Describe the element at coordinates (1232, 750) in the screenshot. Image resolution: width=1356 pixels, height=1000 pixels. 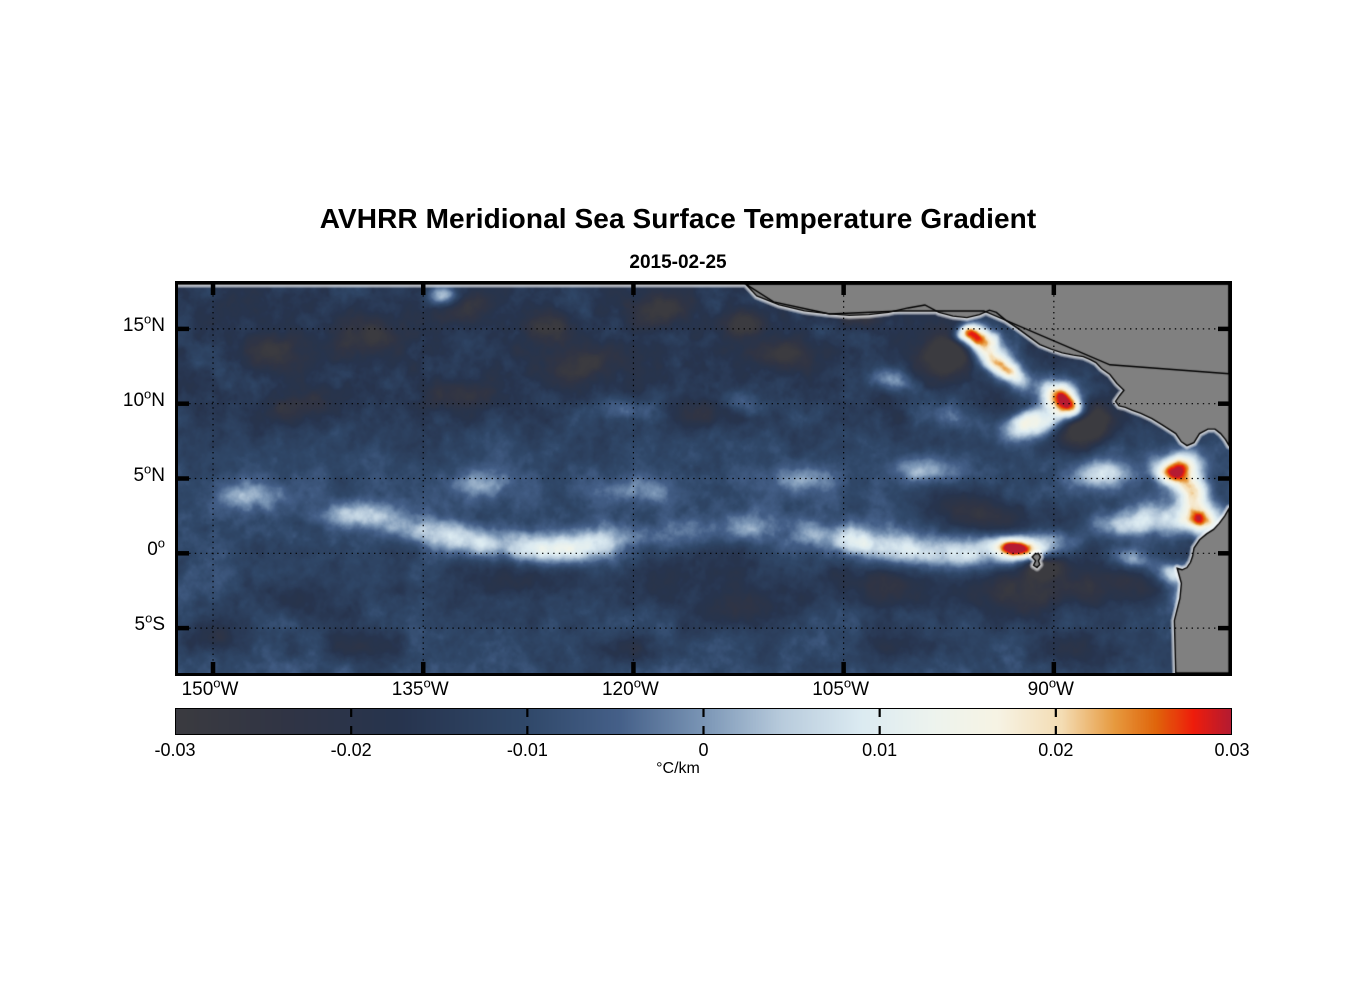
I see `colorbar-tick-label: 0.03` at that location.